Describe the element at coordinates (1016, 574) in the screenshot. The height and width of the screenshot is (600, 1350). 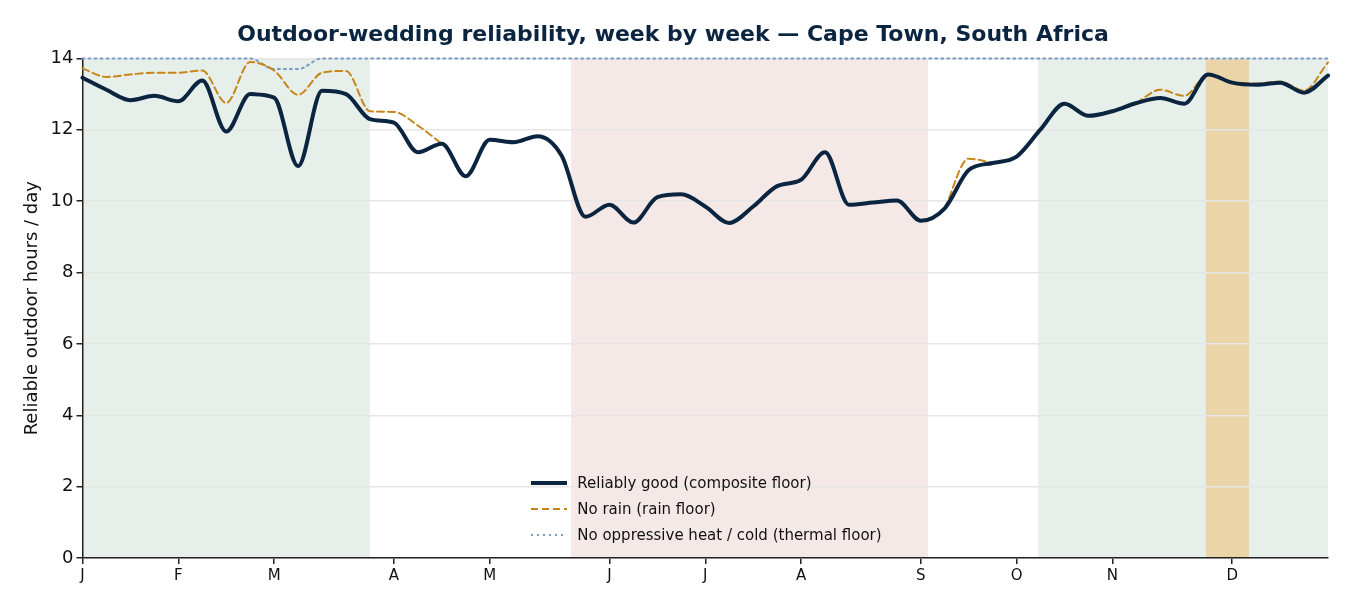
I see `x-tick-label: O` at that location.